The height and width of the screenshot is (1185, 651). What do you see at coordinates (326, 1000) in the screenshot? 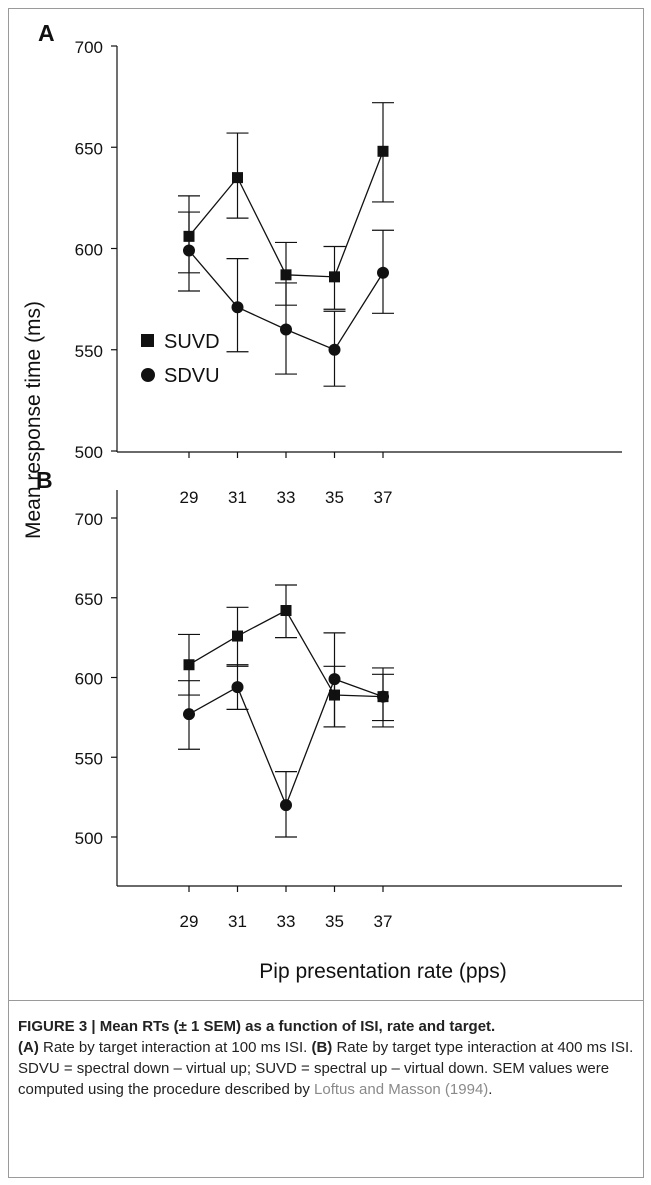
I see `caption-divider` at bounding box center [326, 1000].